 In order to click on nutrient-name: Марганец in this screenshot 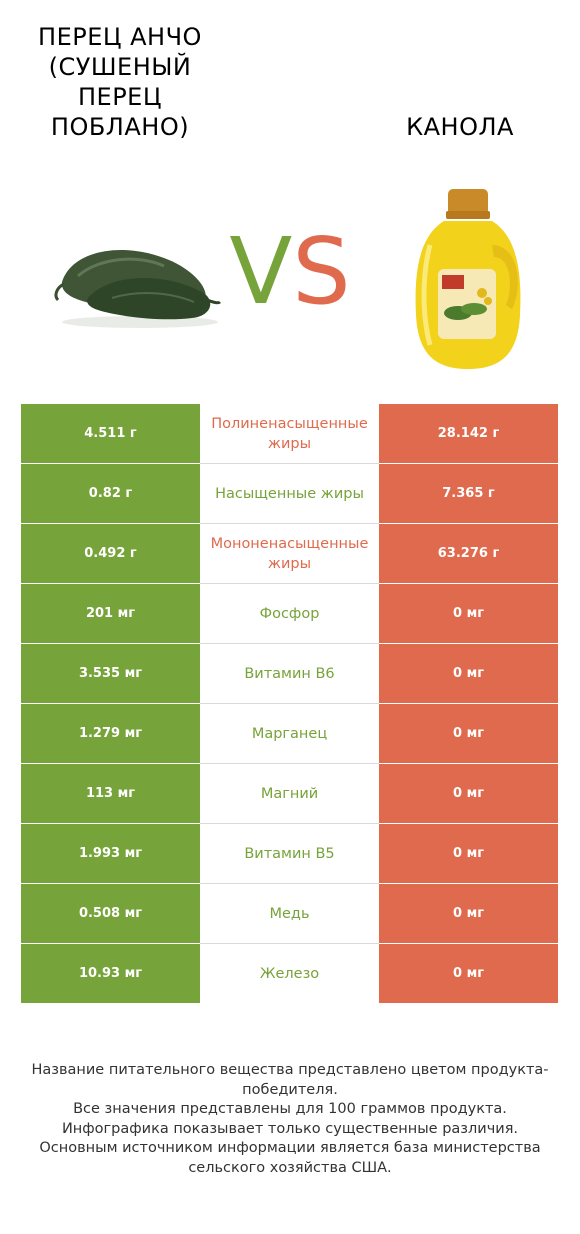, I will do `click(289, 733)`.